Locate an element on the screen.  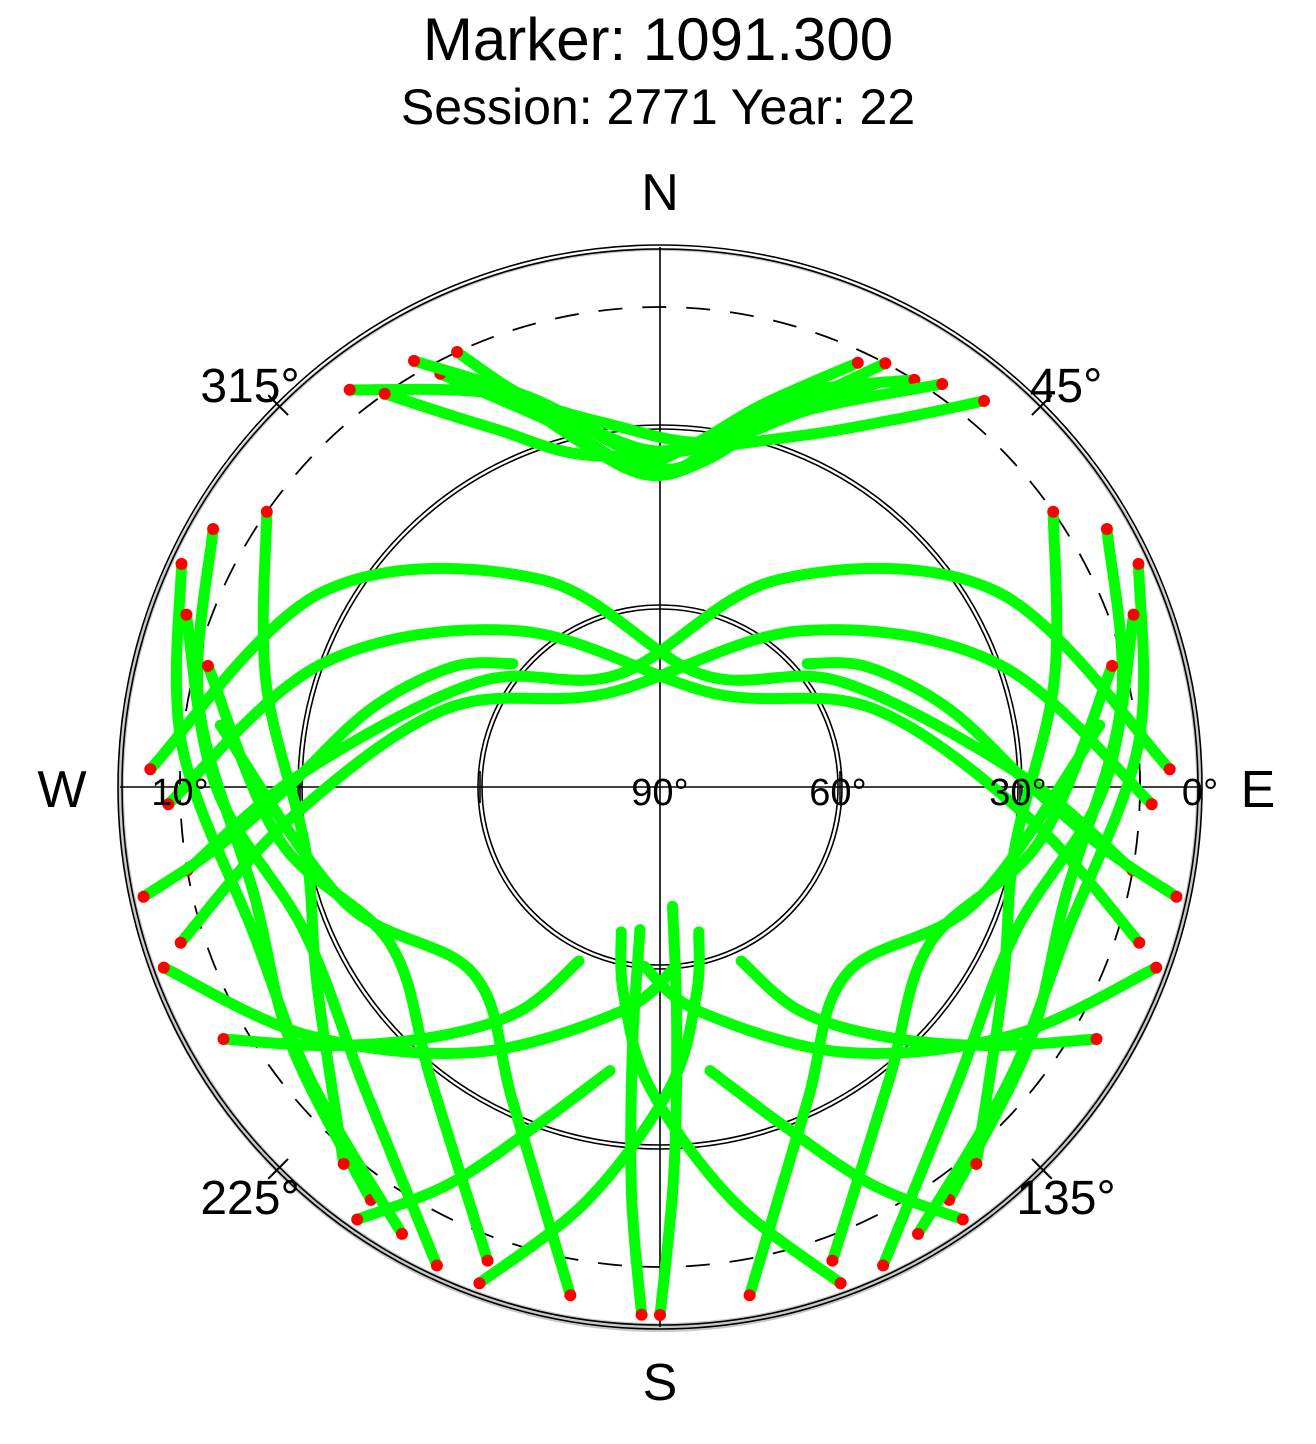
low-elevation-point-32-start is located at coordinates (1176, 896).